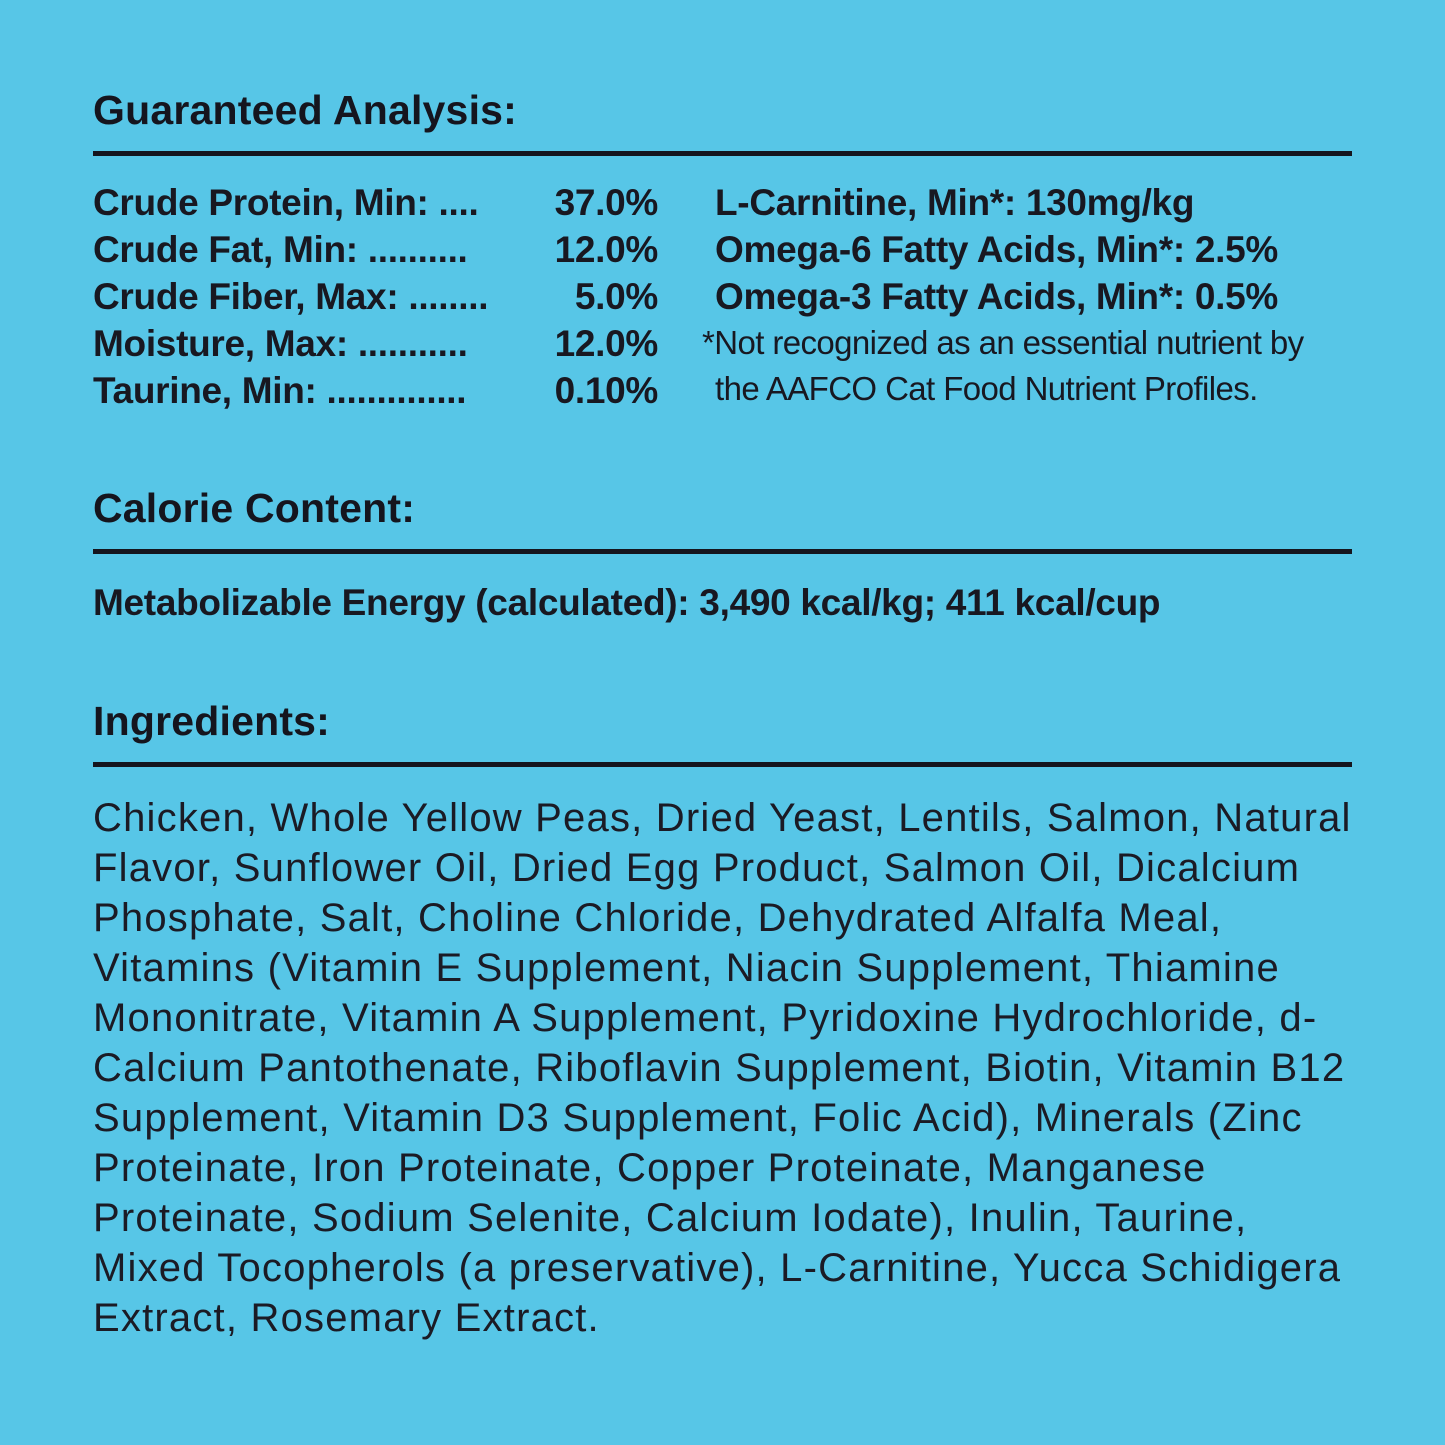  I want to click on guaranteed-analysis-title: Guaranteed Analysis:, so click(305, 110).